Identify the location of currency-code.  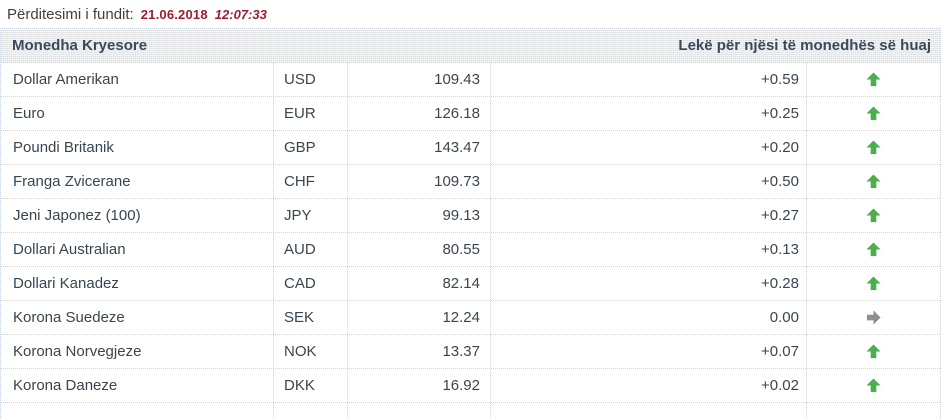
(310, 411).